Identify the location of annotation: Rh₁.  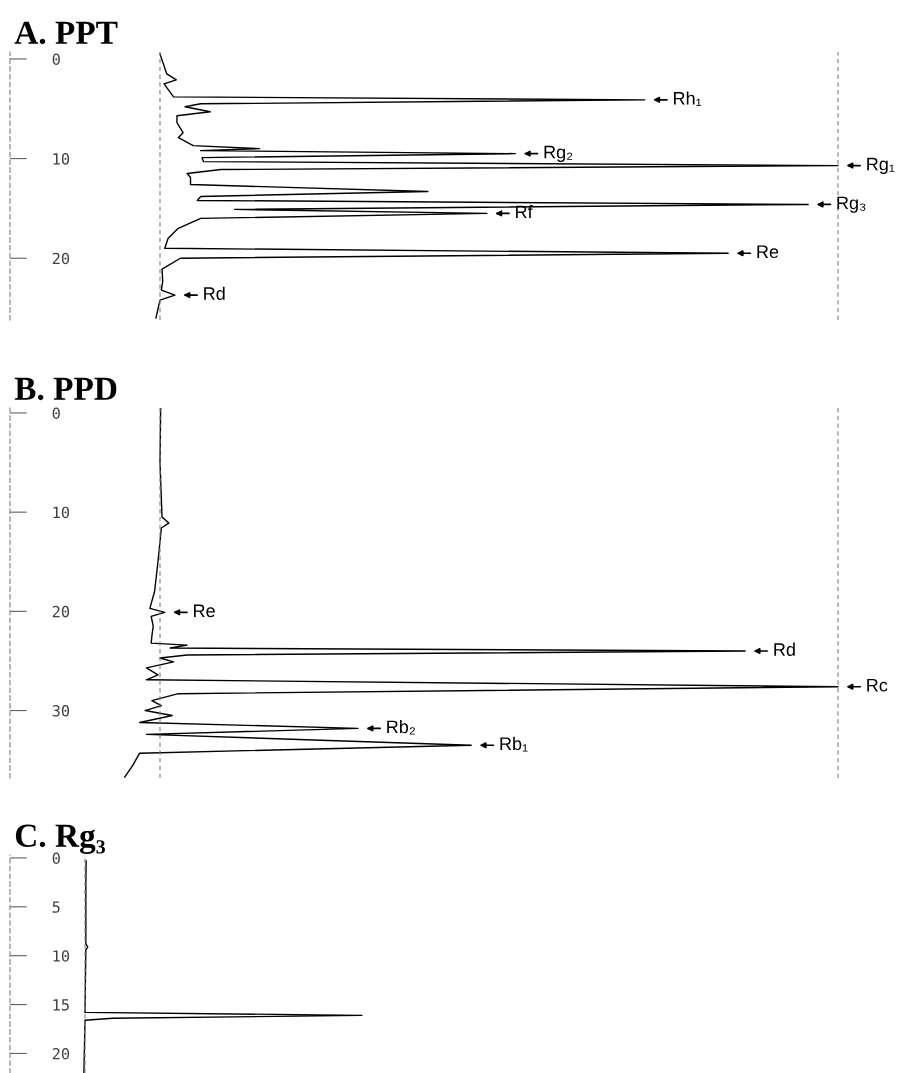
(688, 99).